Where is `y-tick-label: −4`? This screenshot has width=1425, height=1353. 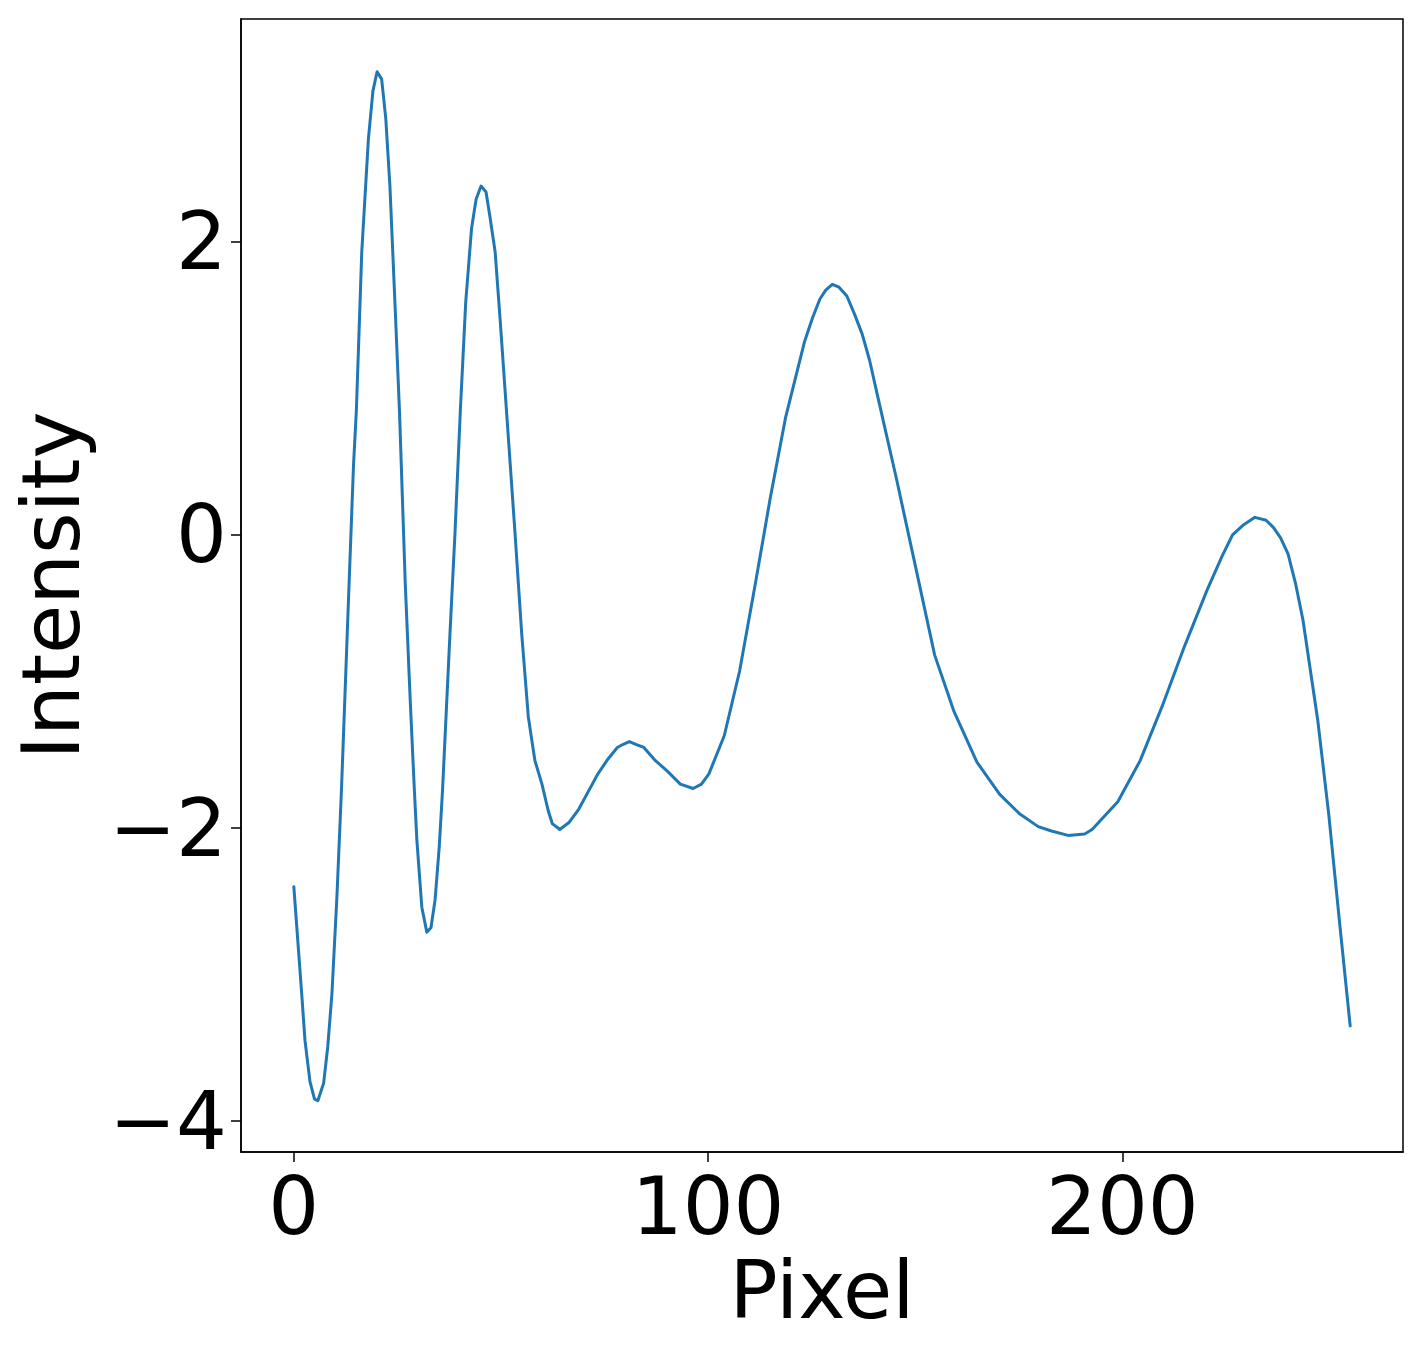
y-tick-label: −4 is located at coordinates (168, 1121).